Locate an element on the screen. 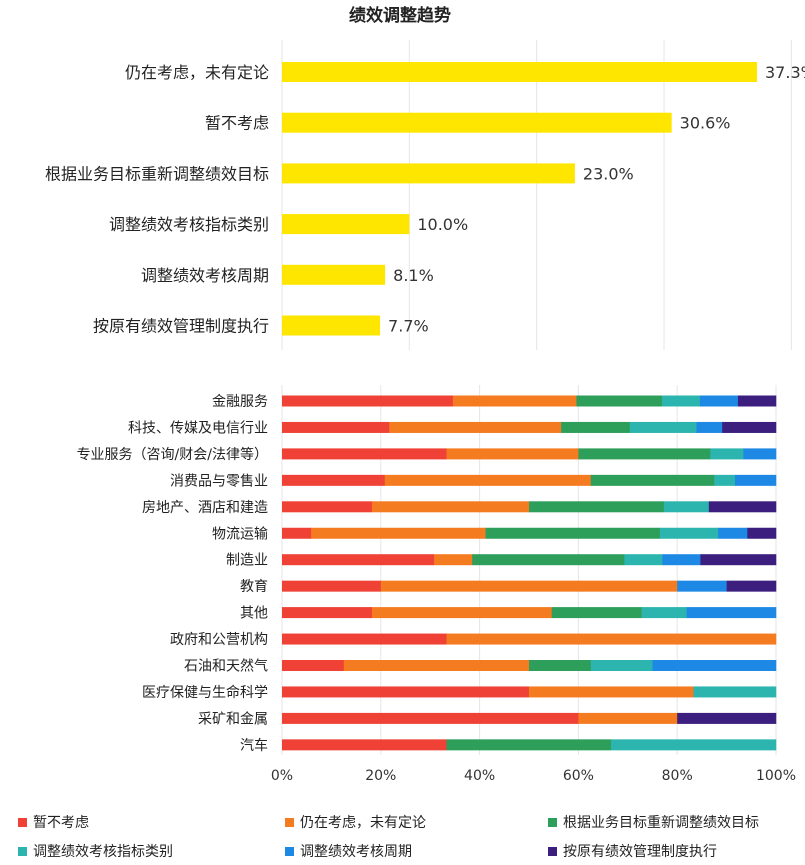  bottom-category-label: 金融服务 is located at coordinates (240, 402).